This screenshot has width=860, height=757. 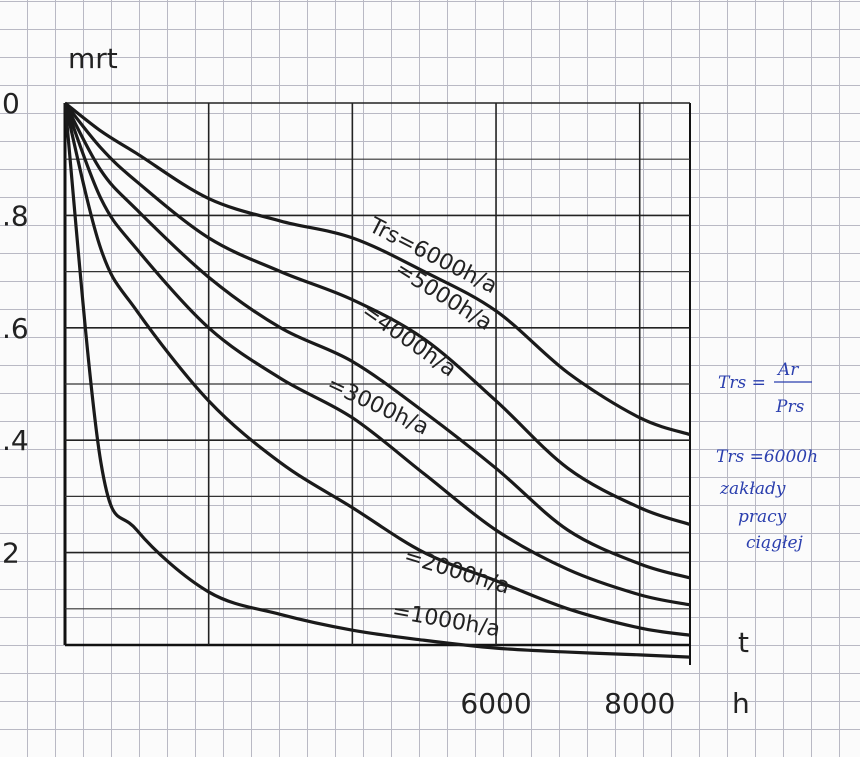 What do you see at coordinates (93, 58) in the screenshot?
I see `y-axis-label: mrt` at bounding box center [93, 58].